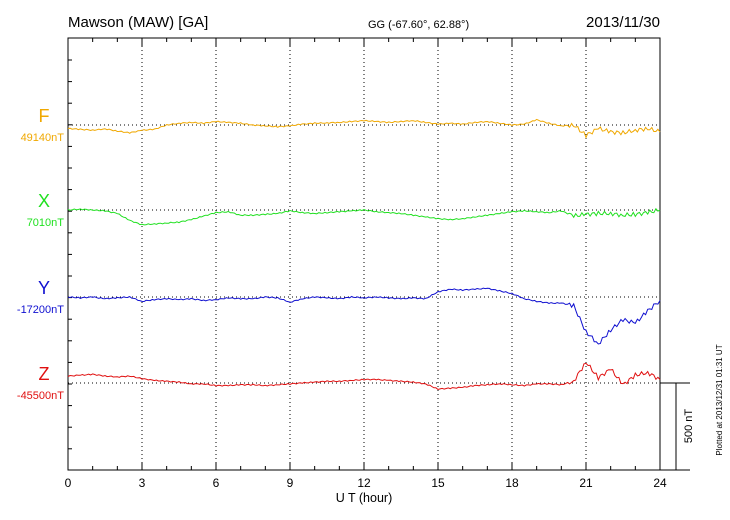 The width and height of the screenshot is (730, 520). What do you see at coordinates (290, 483) in the screenshot?
I see `x-tick-label: 9` at bounding box center [290, 483].